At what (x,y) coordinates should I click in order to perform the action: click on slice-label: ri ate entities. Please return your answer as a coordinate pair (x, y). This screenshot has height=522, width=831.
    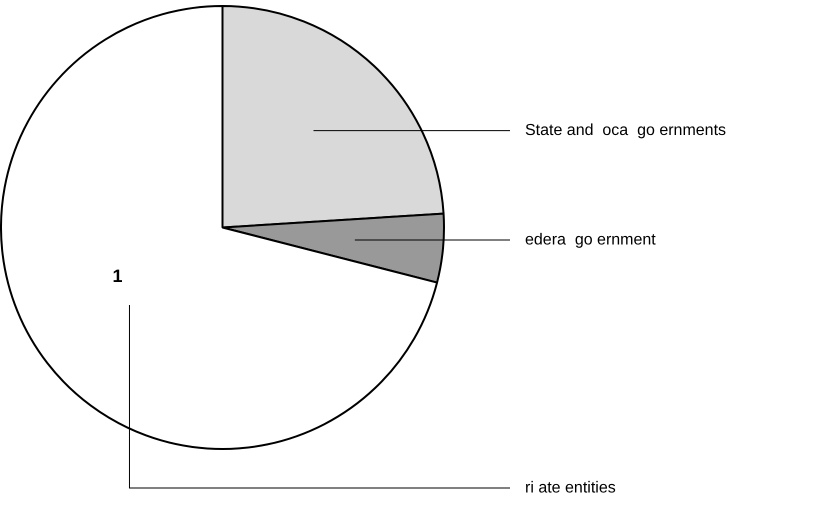
    Looking at the image, I should click on (570, 487).